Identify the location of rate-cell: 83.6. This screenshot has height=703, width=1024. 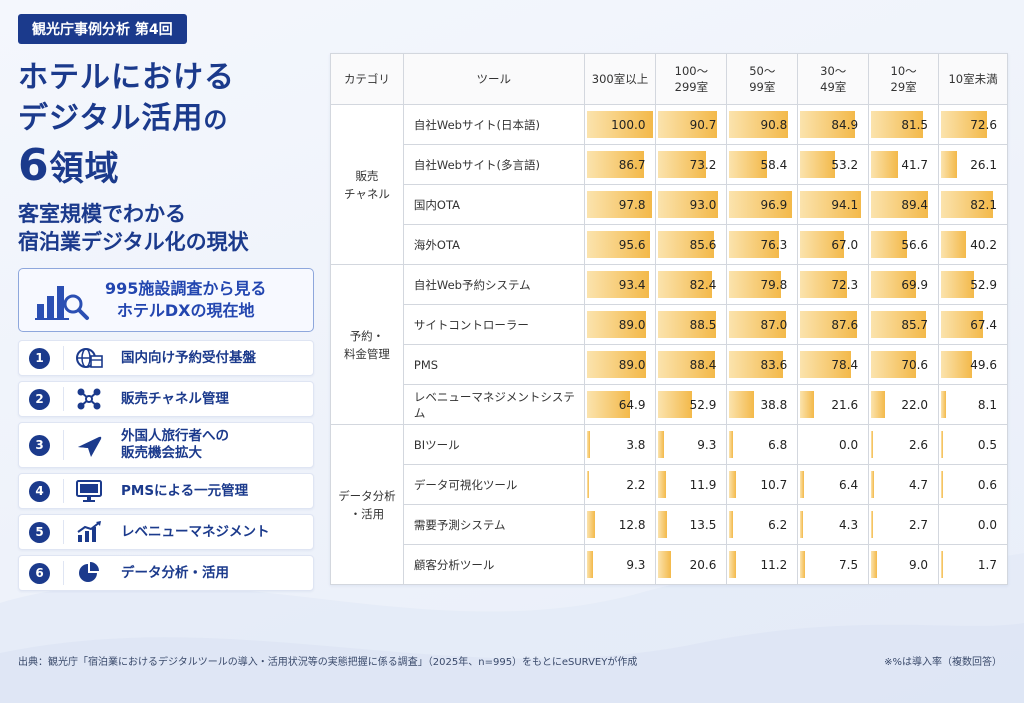
(762, 364).